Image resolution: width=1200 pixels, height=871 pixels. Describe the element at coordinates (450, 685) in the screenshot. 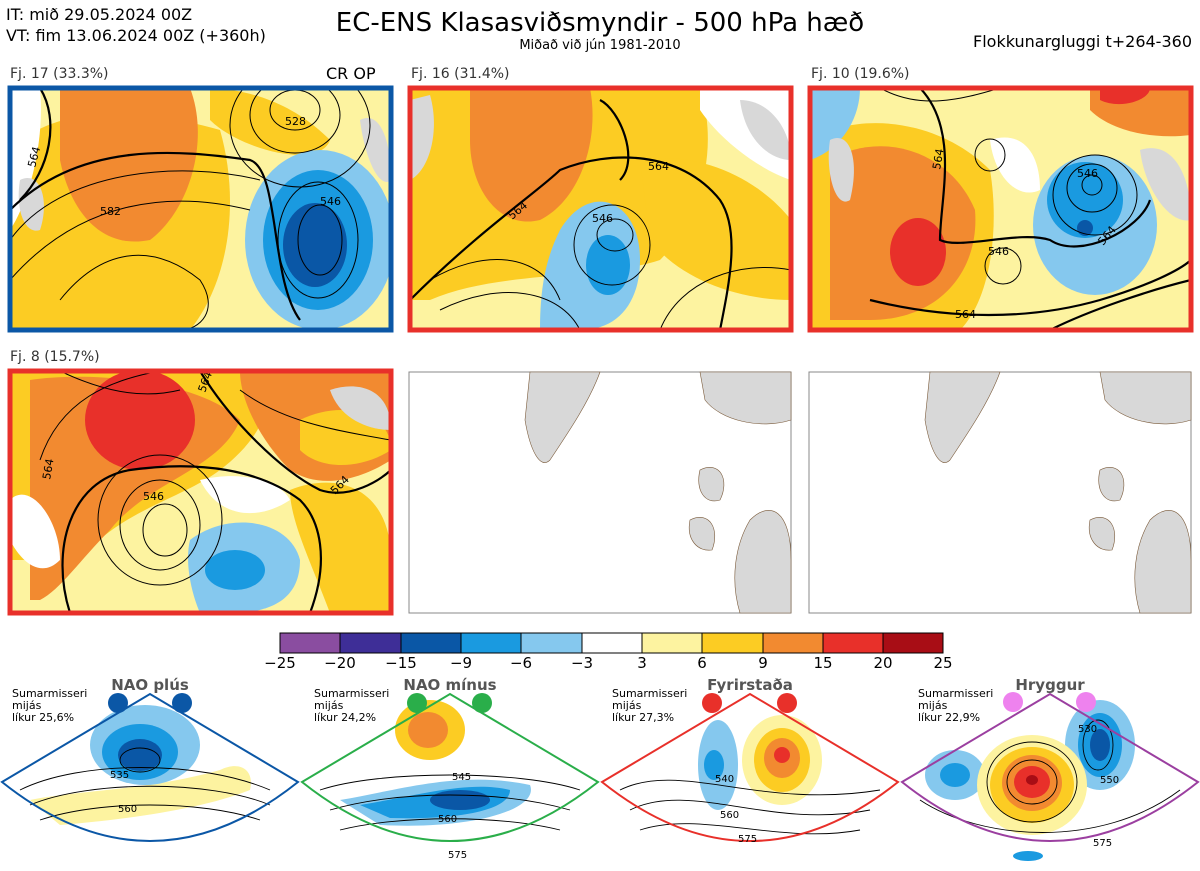

I see `climate-name-nao-minus: NAO mínus` at that location.